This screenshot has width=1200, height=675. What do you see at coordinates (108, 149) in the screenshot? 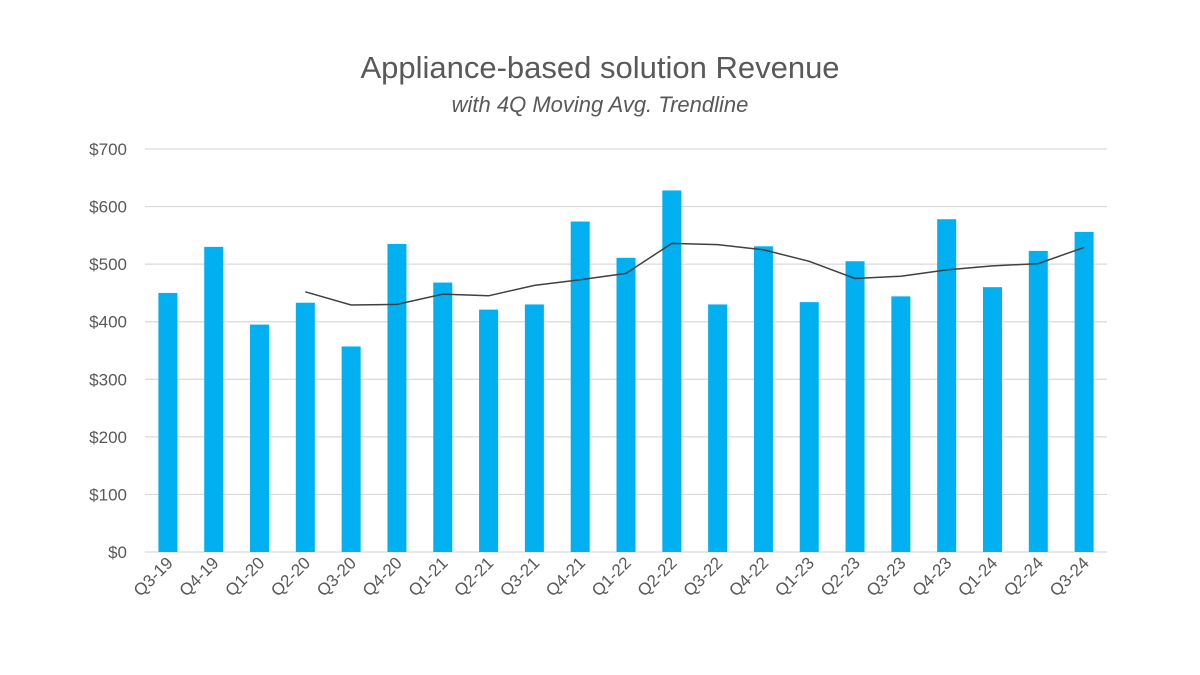
I see `y-tick-label: $700` at bounding box center [108, 149].